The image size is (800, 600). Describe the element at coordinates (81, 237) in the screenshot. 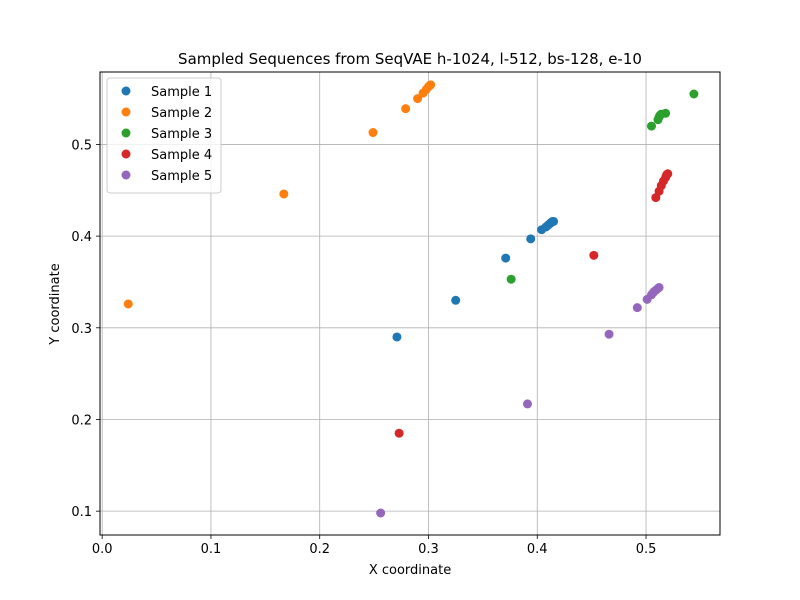

I see `y-tick-label: 0.4` at that location.